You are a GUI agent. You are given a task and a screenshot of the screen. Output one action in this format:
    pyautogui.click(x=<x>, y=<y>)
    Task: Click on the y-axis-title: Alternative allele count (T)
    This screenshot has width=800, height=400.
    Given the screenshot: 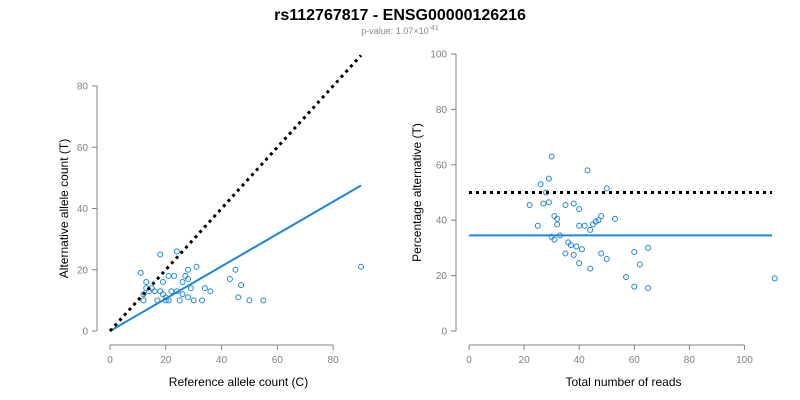 What is the action you would take?
    pyautogui.click(x=64, y=208)
    